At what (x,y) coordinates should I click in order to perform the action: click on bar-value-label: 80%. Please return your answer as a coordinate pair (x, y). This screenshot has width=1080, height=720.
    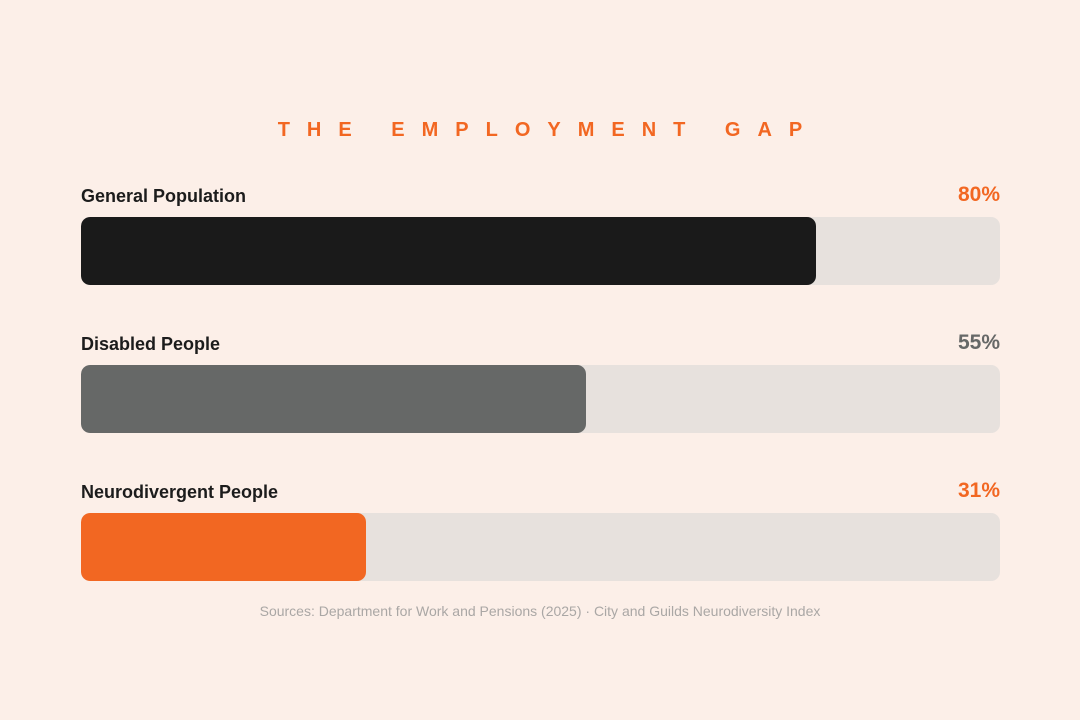
    Looking at the image, I should click on (978, 194).